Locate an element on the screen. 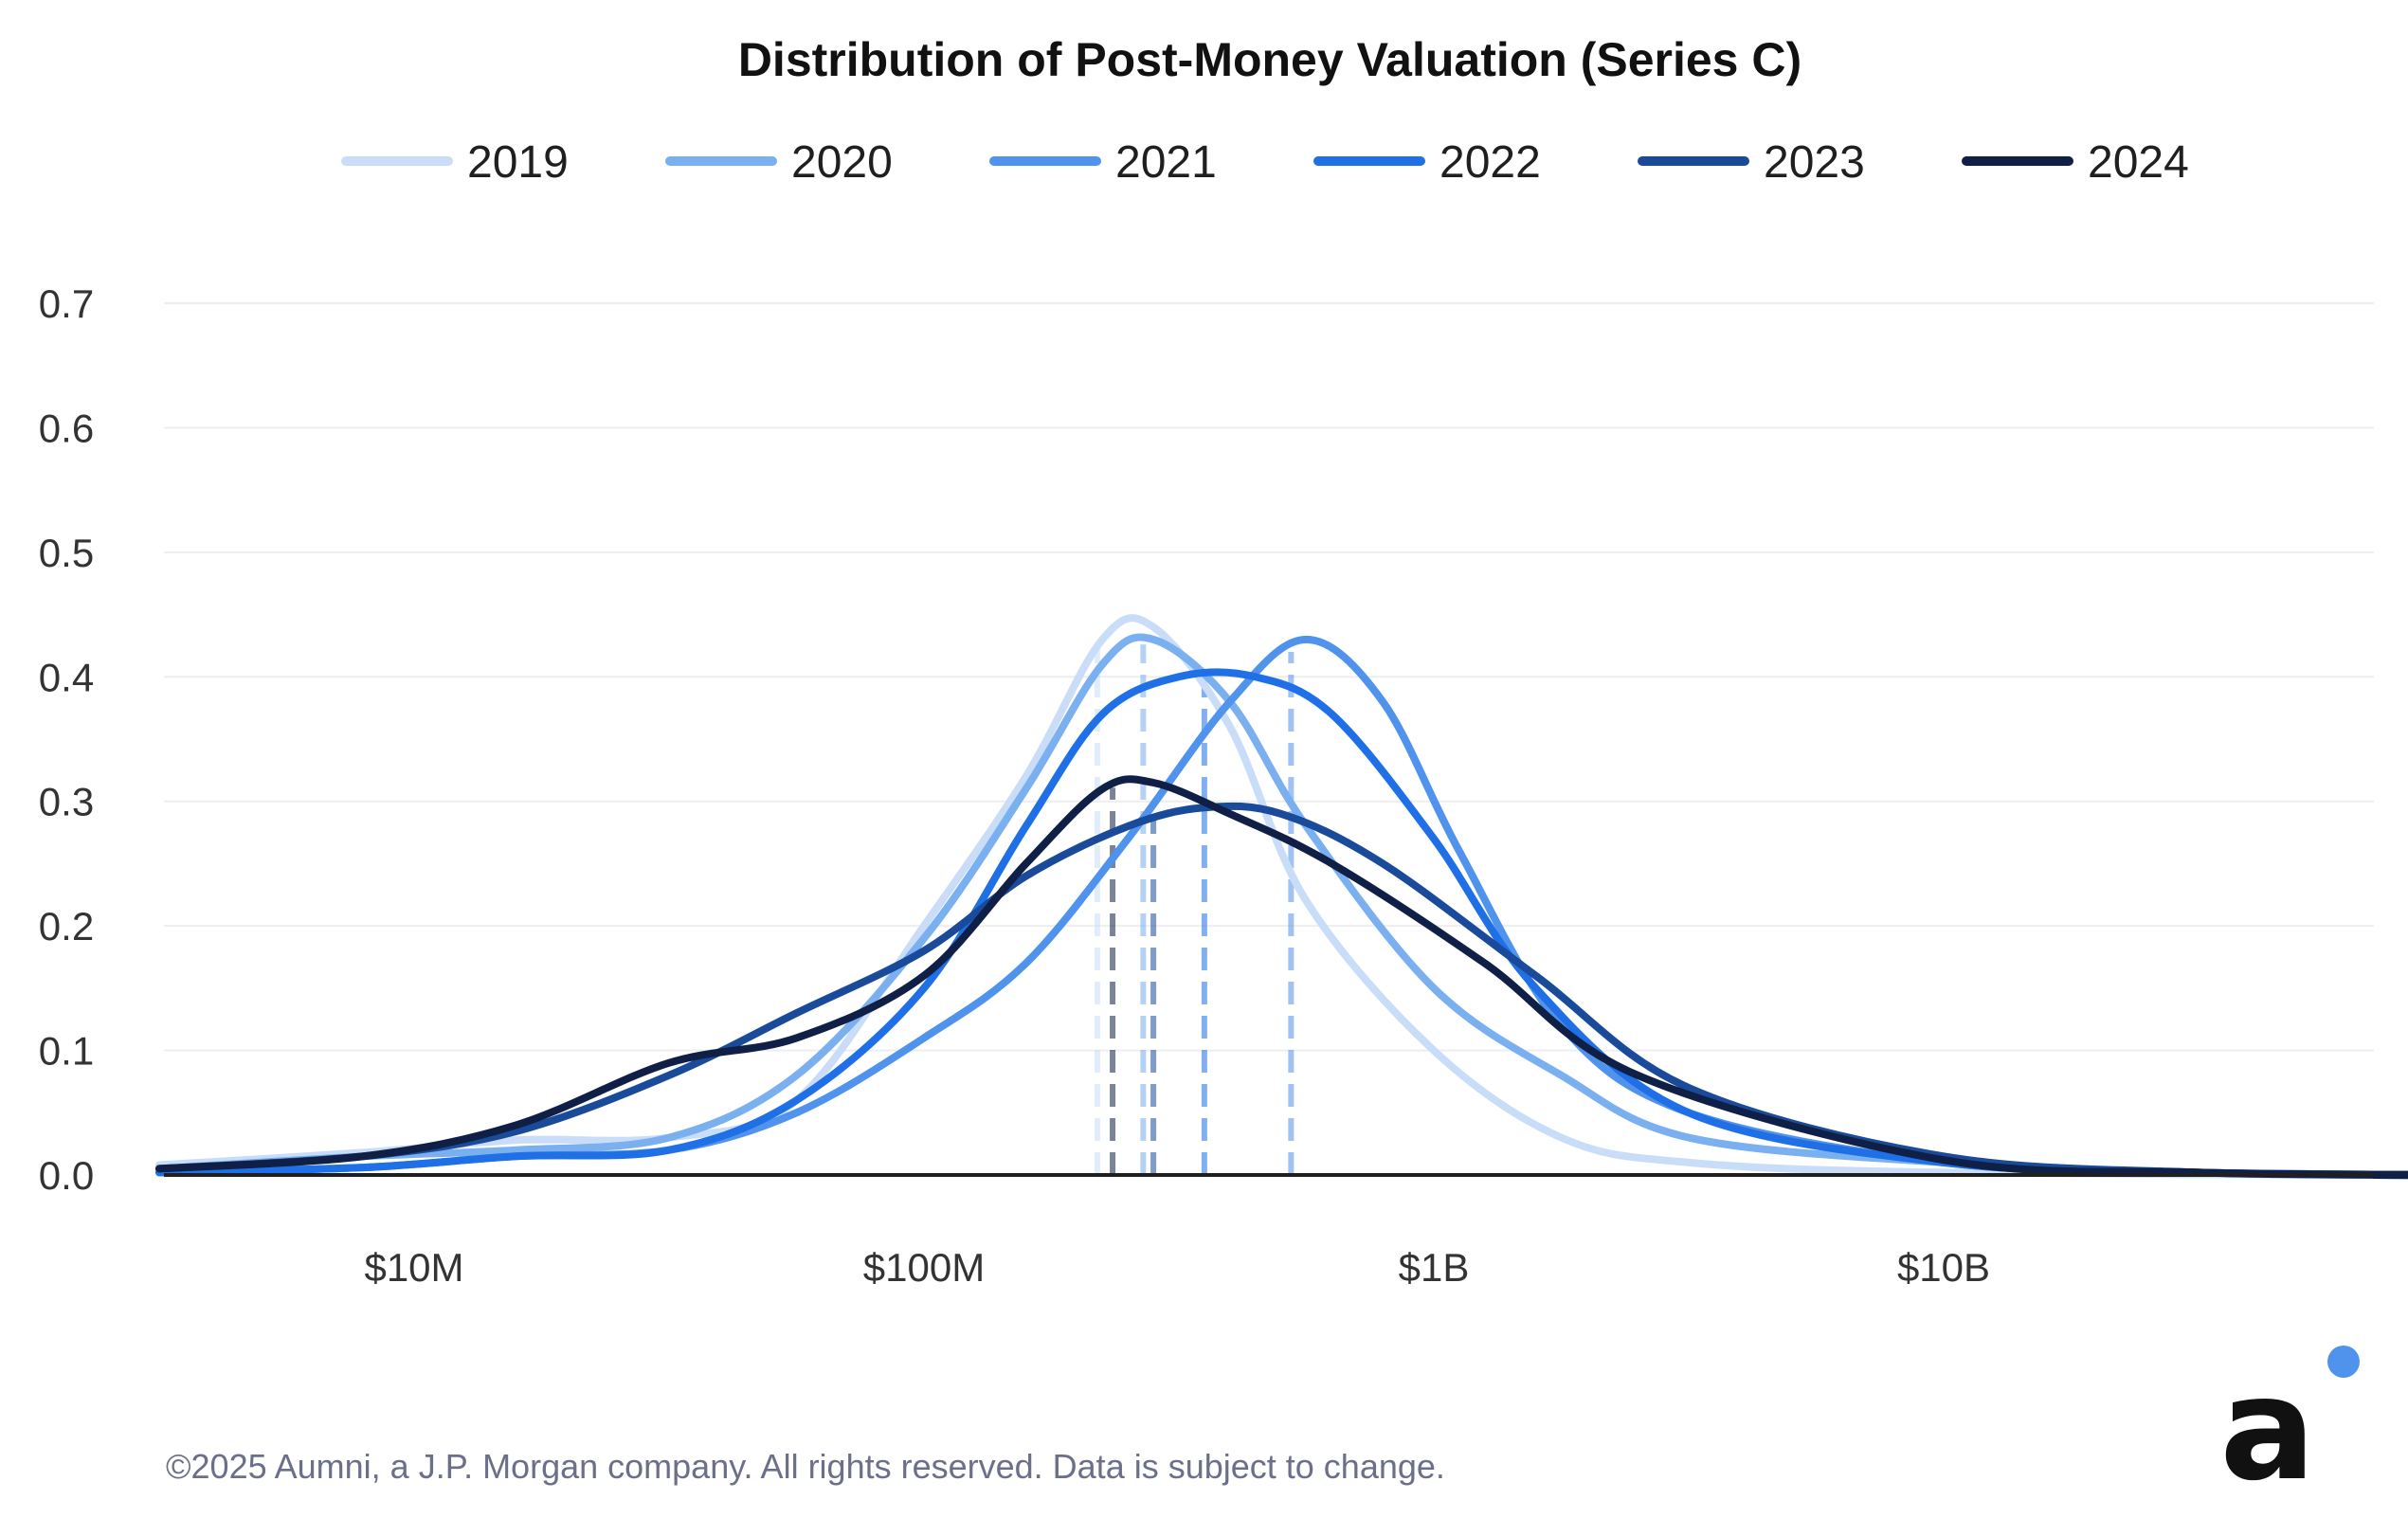 This screenshot has height=1536, width=2408. x-tick-label: $1B is located at coordinates (1435, 1267).